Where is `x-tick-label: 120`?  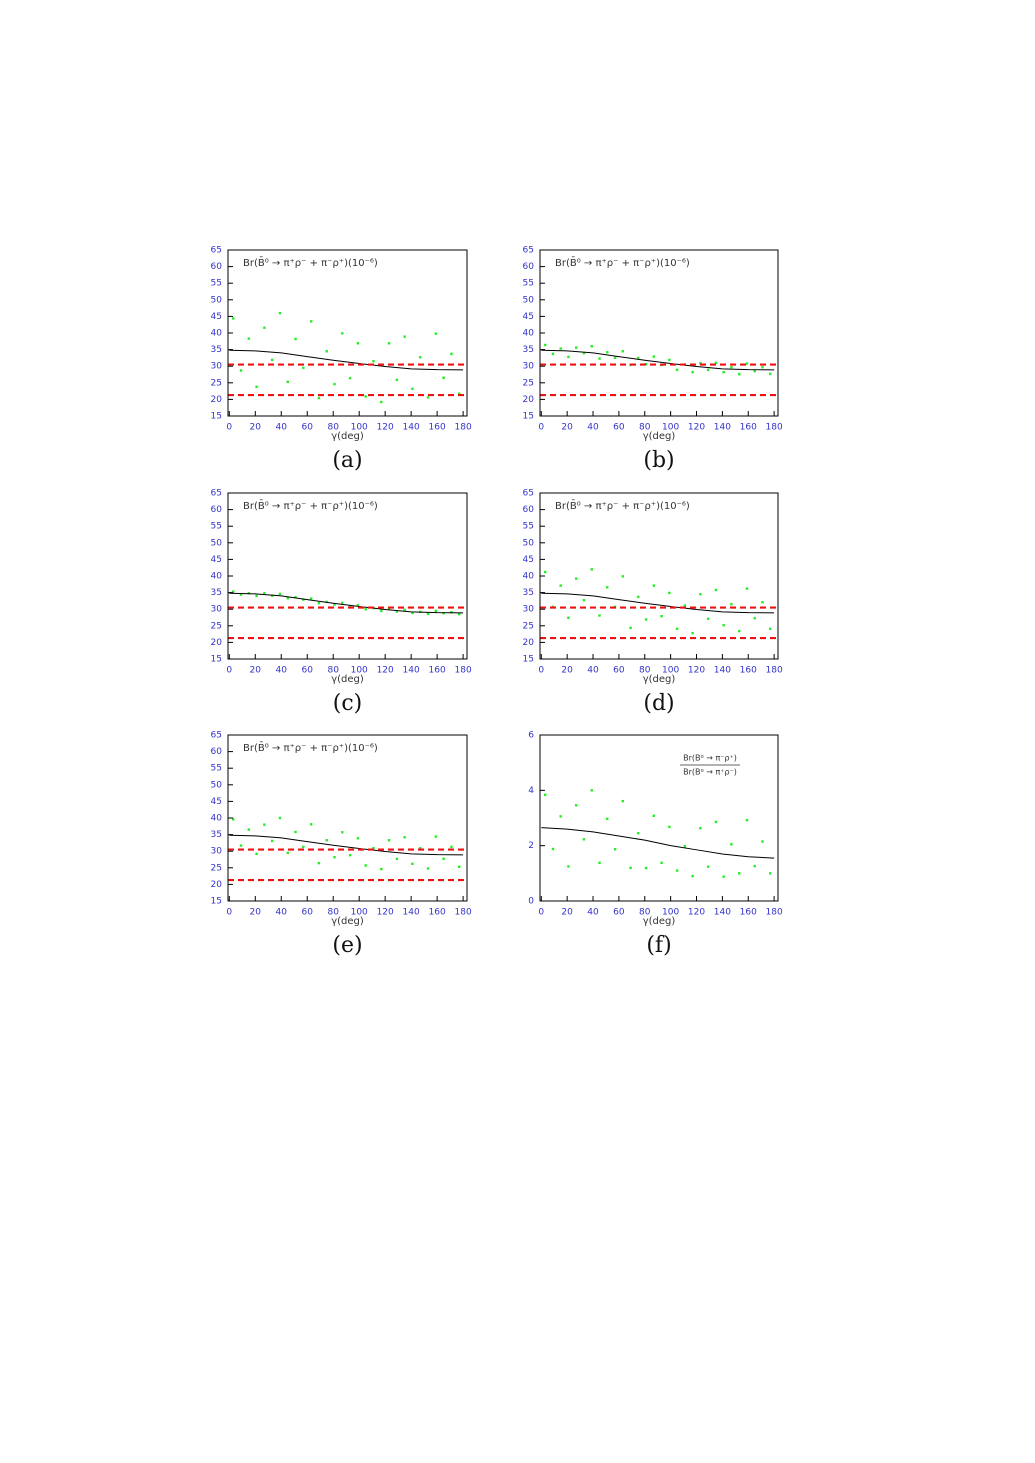 x-tick-label: 120 is located at coordinates (385, 913).